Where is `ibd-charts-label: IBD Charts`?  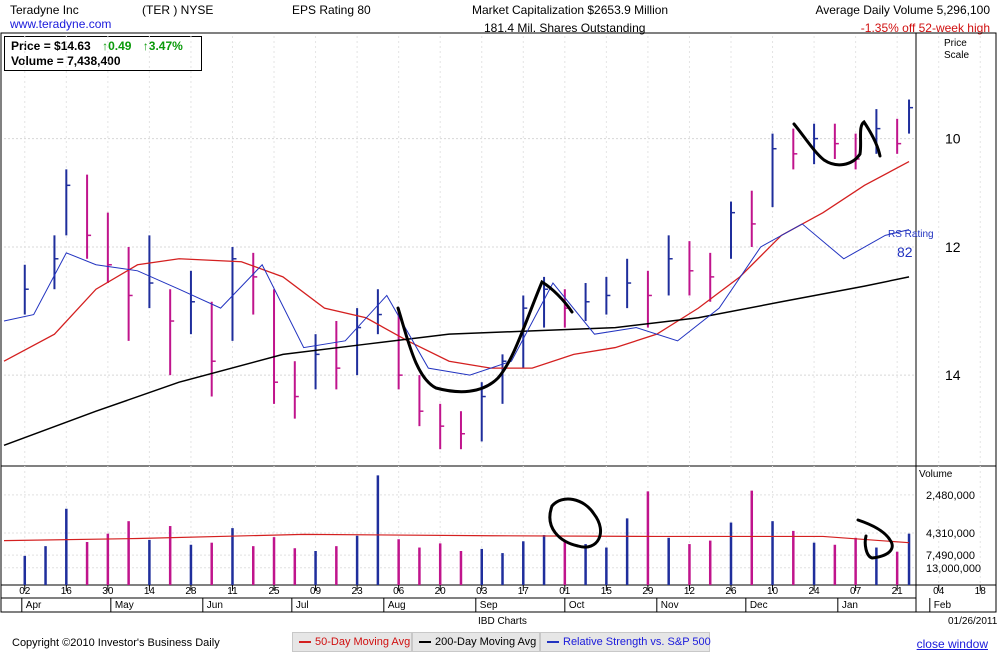
ibd-charts-label: IBD Charts is located at coordinates (502, 621).